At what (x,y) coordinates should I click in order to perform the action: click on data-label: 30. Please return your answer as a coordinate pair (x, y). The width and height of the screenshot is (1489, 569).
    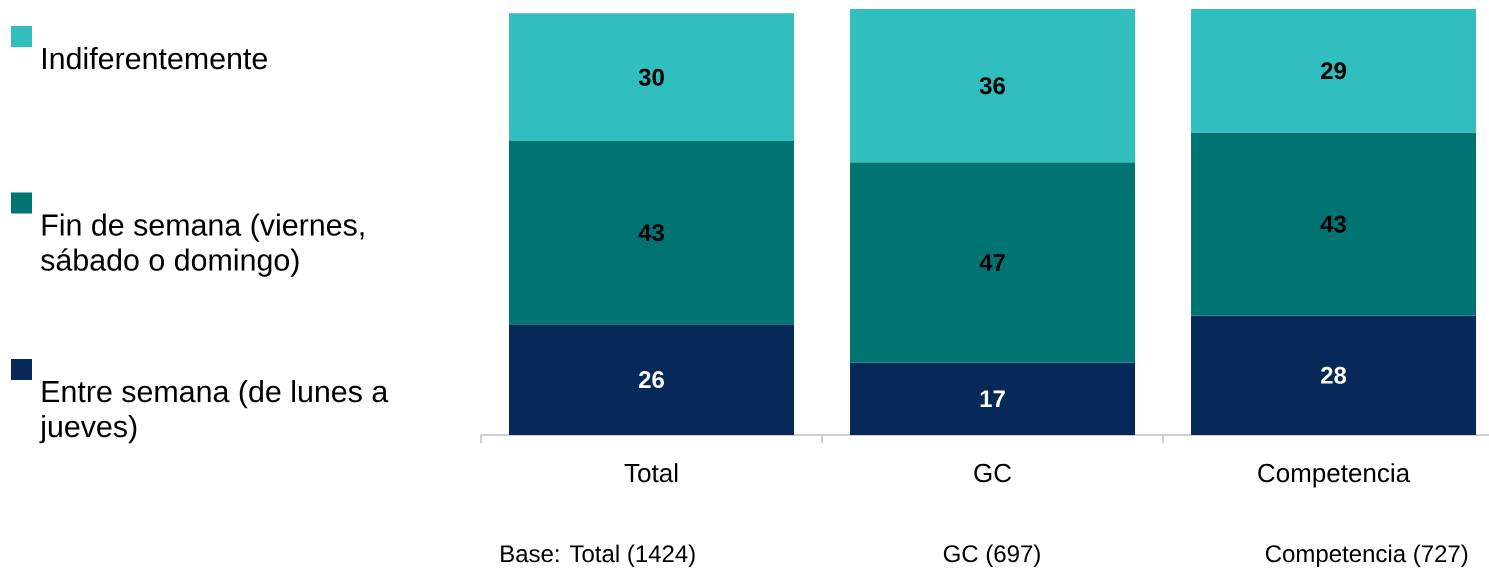
    Looking at the image, I should click on (651, 77).